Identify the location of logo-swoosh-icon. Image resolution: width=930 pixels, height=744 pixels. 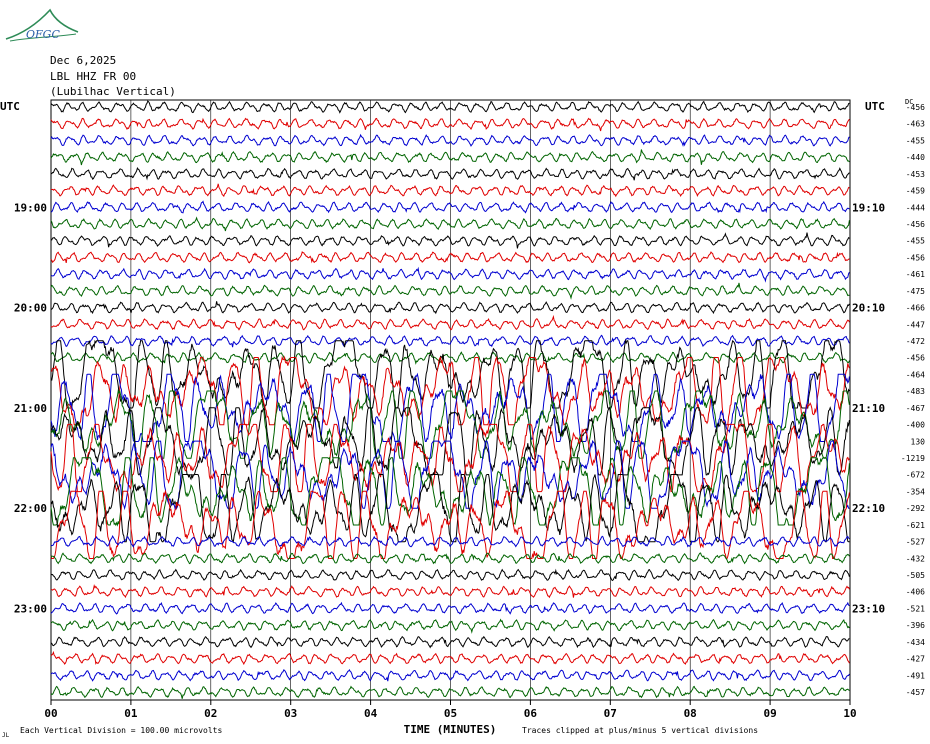
(42, 25).